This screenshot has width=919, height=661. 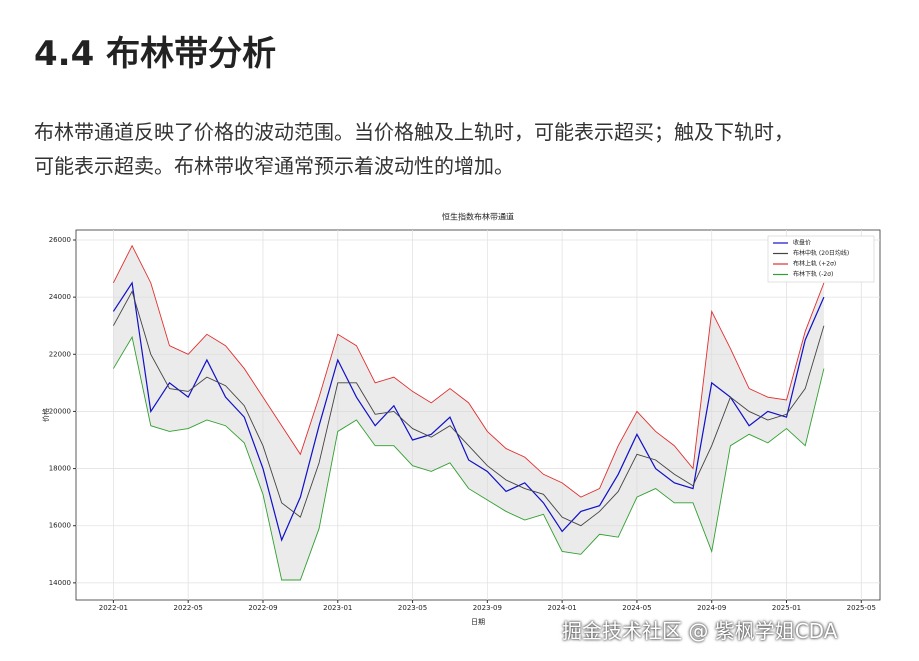 What do you see at coordinates (60, 240) in the screenshot?
I see `y-tick-label: 26000` at bounding box center [60, 240].